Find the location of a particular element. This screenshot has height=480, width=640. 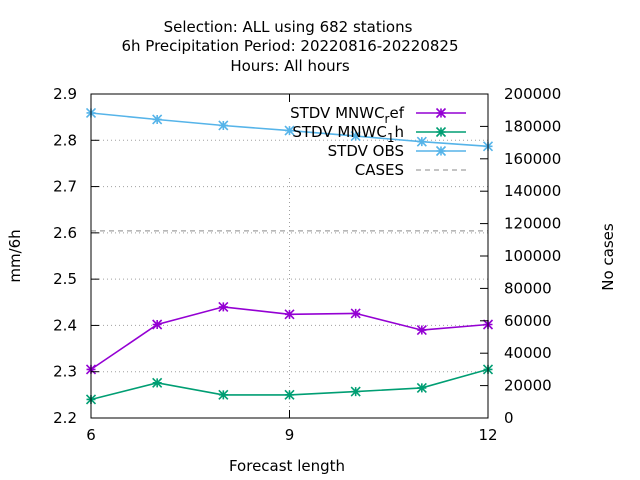

y2-tick-label: 120000 is located at coordinates (532, 224).